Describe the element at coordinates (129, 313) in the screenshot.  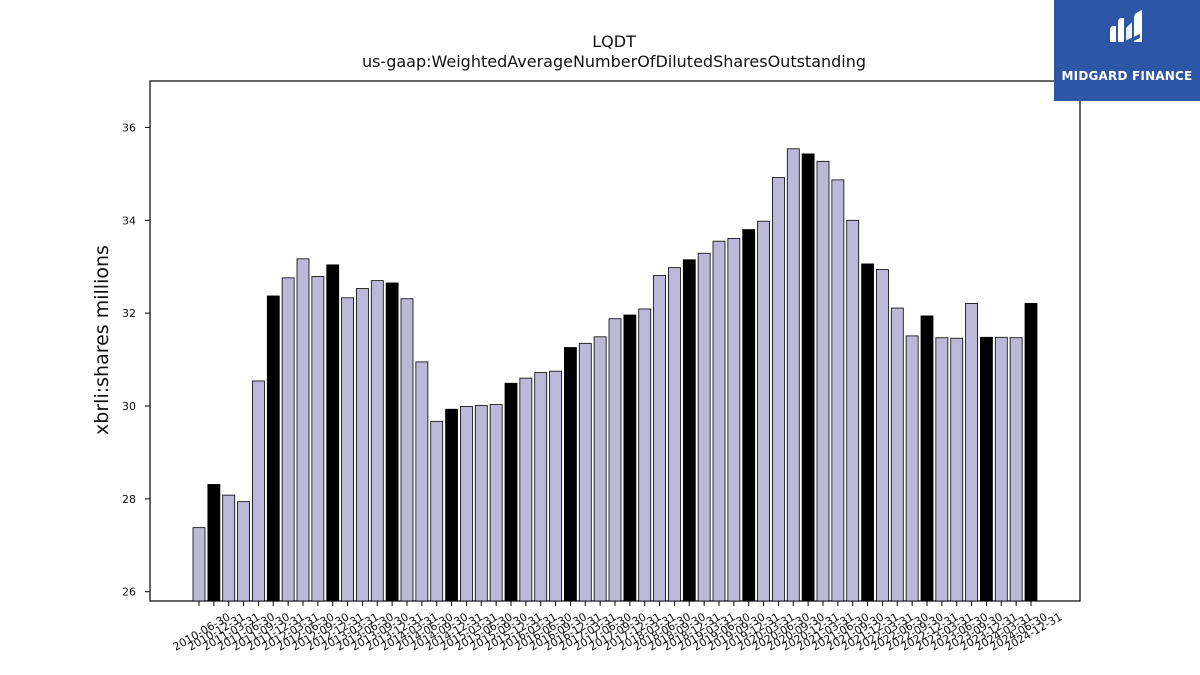
I see `y-tick-label: 32` at that location.